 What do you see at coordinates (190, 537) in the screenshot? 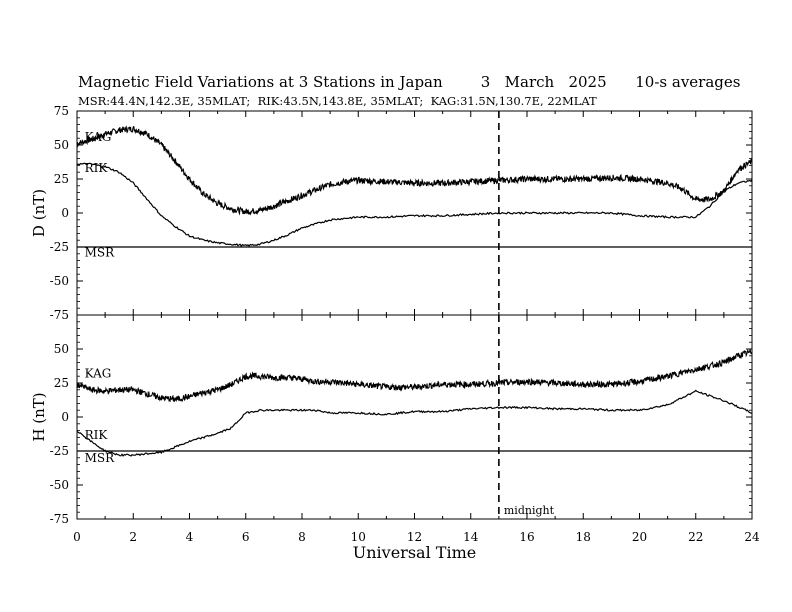
I see `x-tick-label: 4` at bounding box center [190, 537].